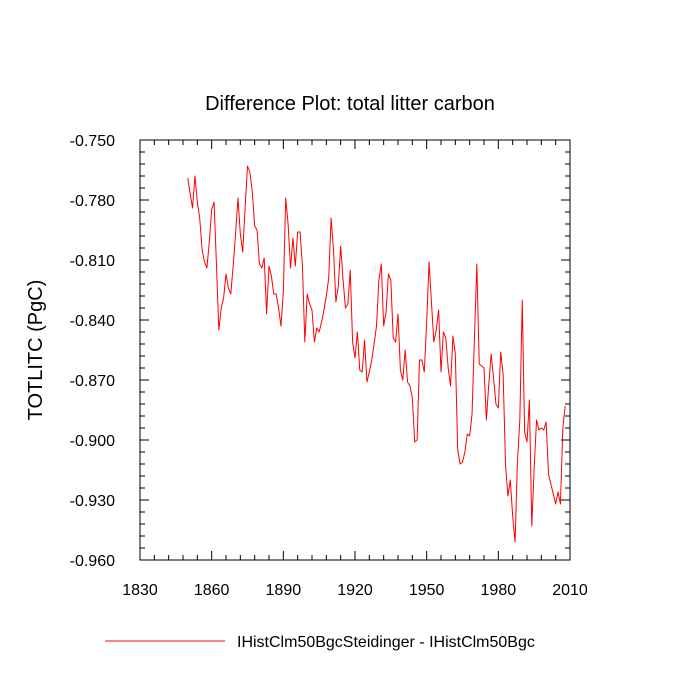 This screenshot has width=700, height=700. Describe the element at coordinates (92, 441) in the screenshot. I see `y-tick-label: -0.900` at that location.